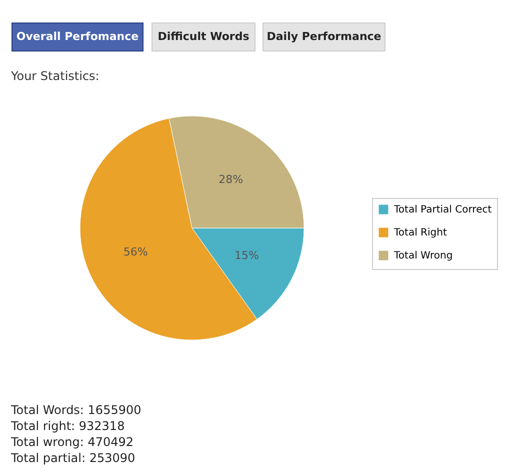  What do you see at coordinates (420, 233) in the screenshot?
I see `legend-label: Total Right` at bounding box center [420, 233].